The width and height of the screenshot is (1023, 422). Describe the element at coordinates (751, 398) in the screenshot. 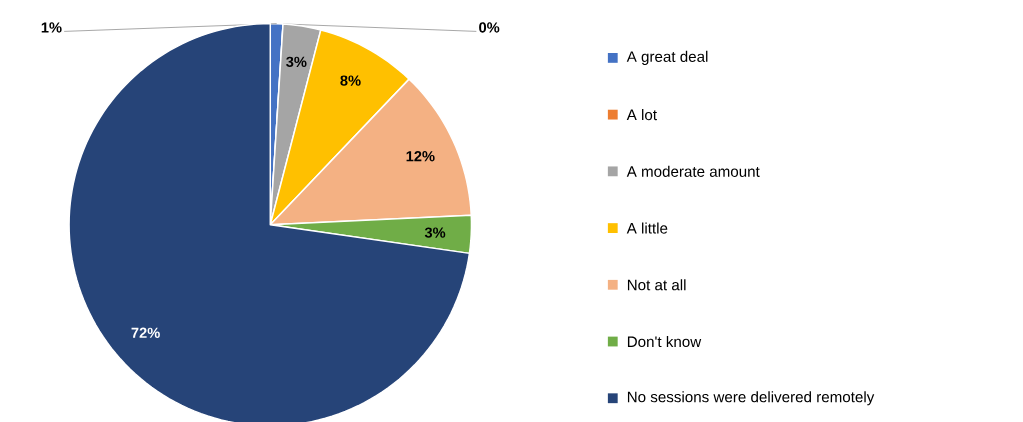

I see `legend-label: No sessions were delivered remotely` at that location.